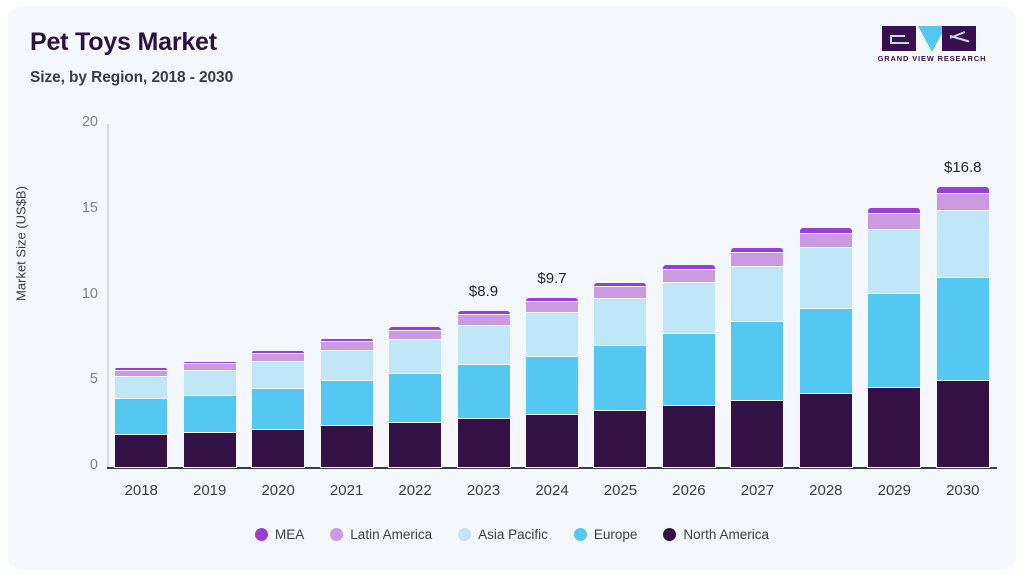 This screenshot has height=576, width=1024. What do you see at coordinates (513, 534) in the screenshot?
I see `legend-label: Asia Pacific` at bounding box center [513, 534].